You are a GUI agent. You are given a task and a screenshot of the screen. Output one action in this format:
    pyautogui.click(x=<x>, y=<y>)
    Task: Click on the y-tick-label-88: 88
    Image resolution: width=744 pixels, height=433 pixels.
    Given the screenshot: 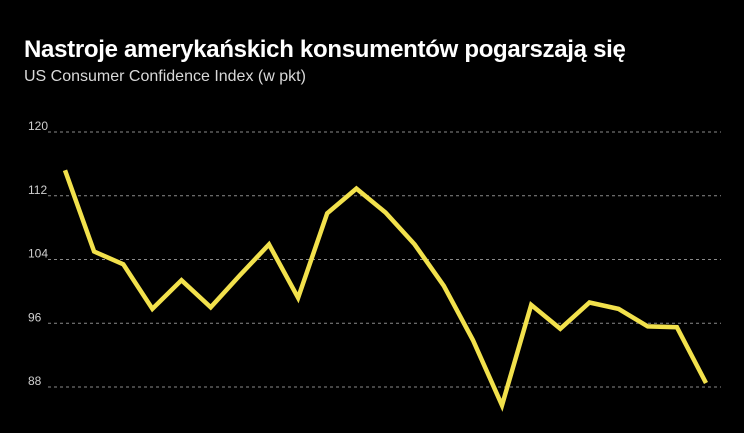 What is the action you would take?
    pyautogui.click(x=35, y=381)
    